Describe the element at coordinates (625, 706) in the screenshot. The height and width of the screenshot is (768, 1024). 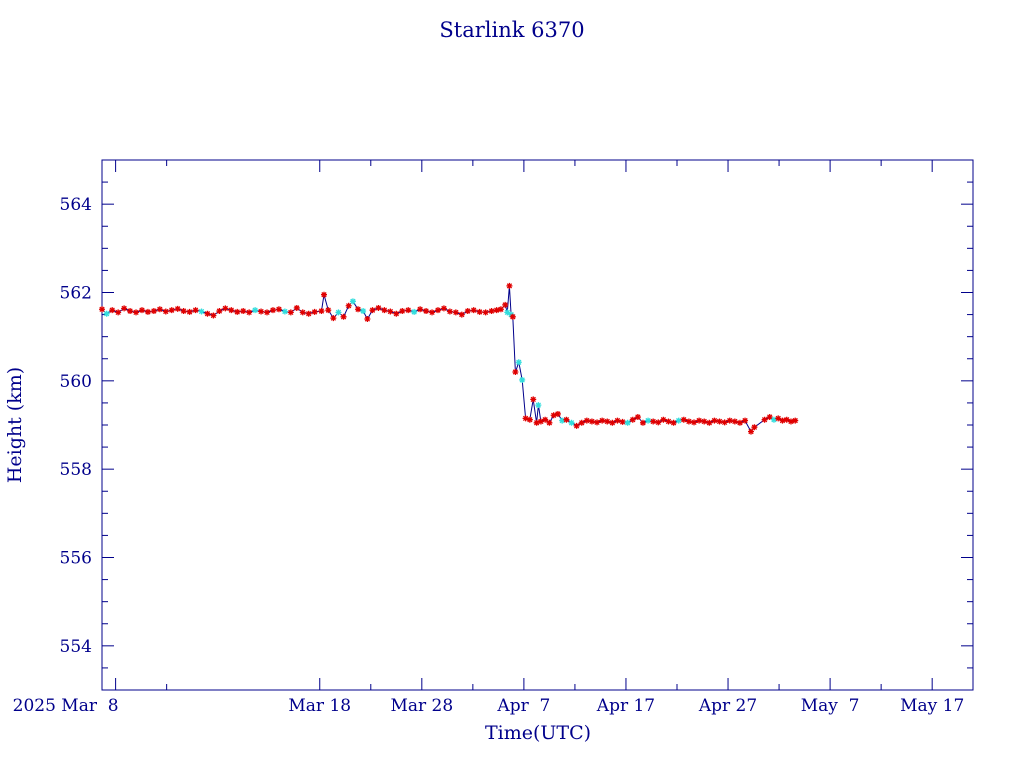
I see `x-tick-label: Apr 17` at that location.